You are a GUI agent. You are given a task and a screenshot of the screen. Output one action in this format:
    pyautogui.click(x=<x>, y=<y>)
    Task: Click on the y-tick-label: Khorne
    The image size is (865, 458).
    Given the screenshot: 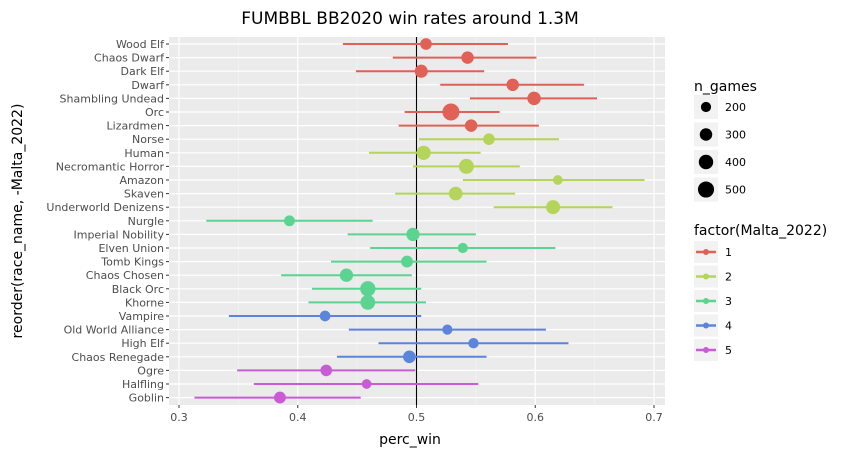 What is the action you would take?
    pyautogui.click(x=144, y=302)
    